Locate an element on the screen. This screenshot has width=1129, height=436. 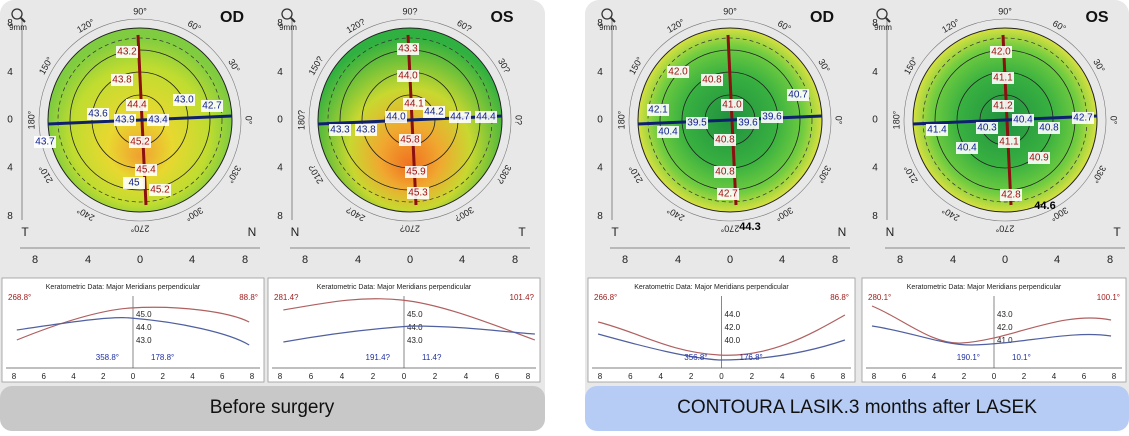
reading: 44.0 is located at coordinates (408, 76).